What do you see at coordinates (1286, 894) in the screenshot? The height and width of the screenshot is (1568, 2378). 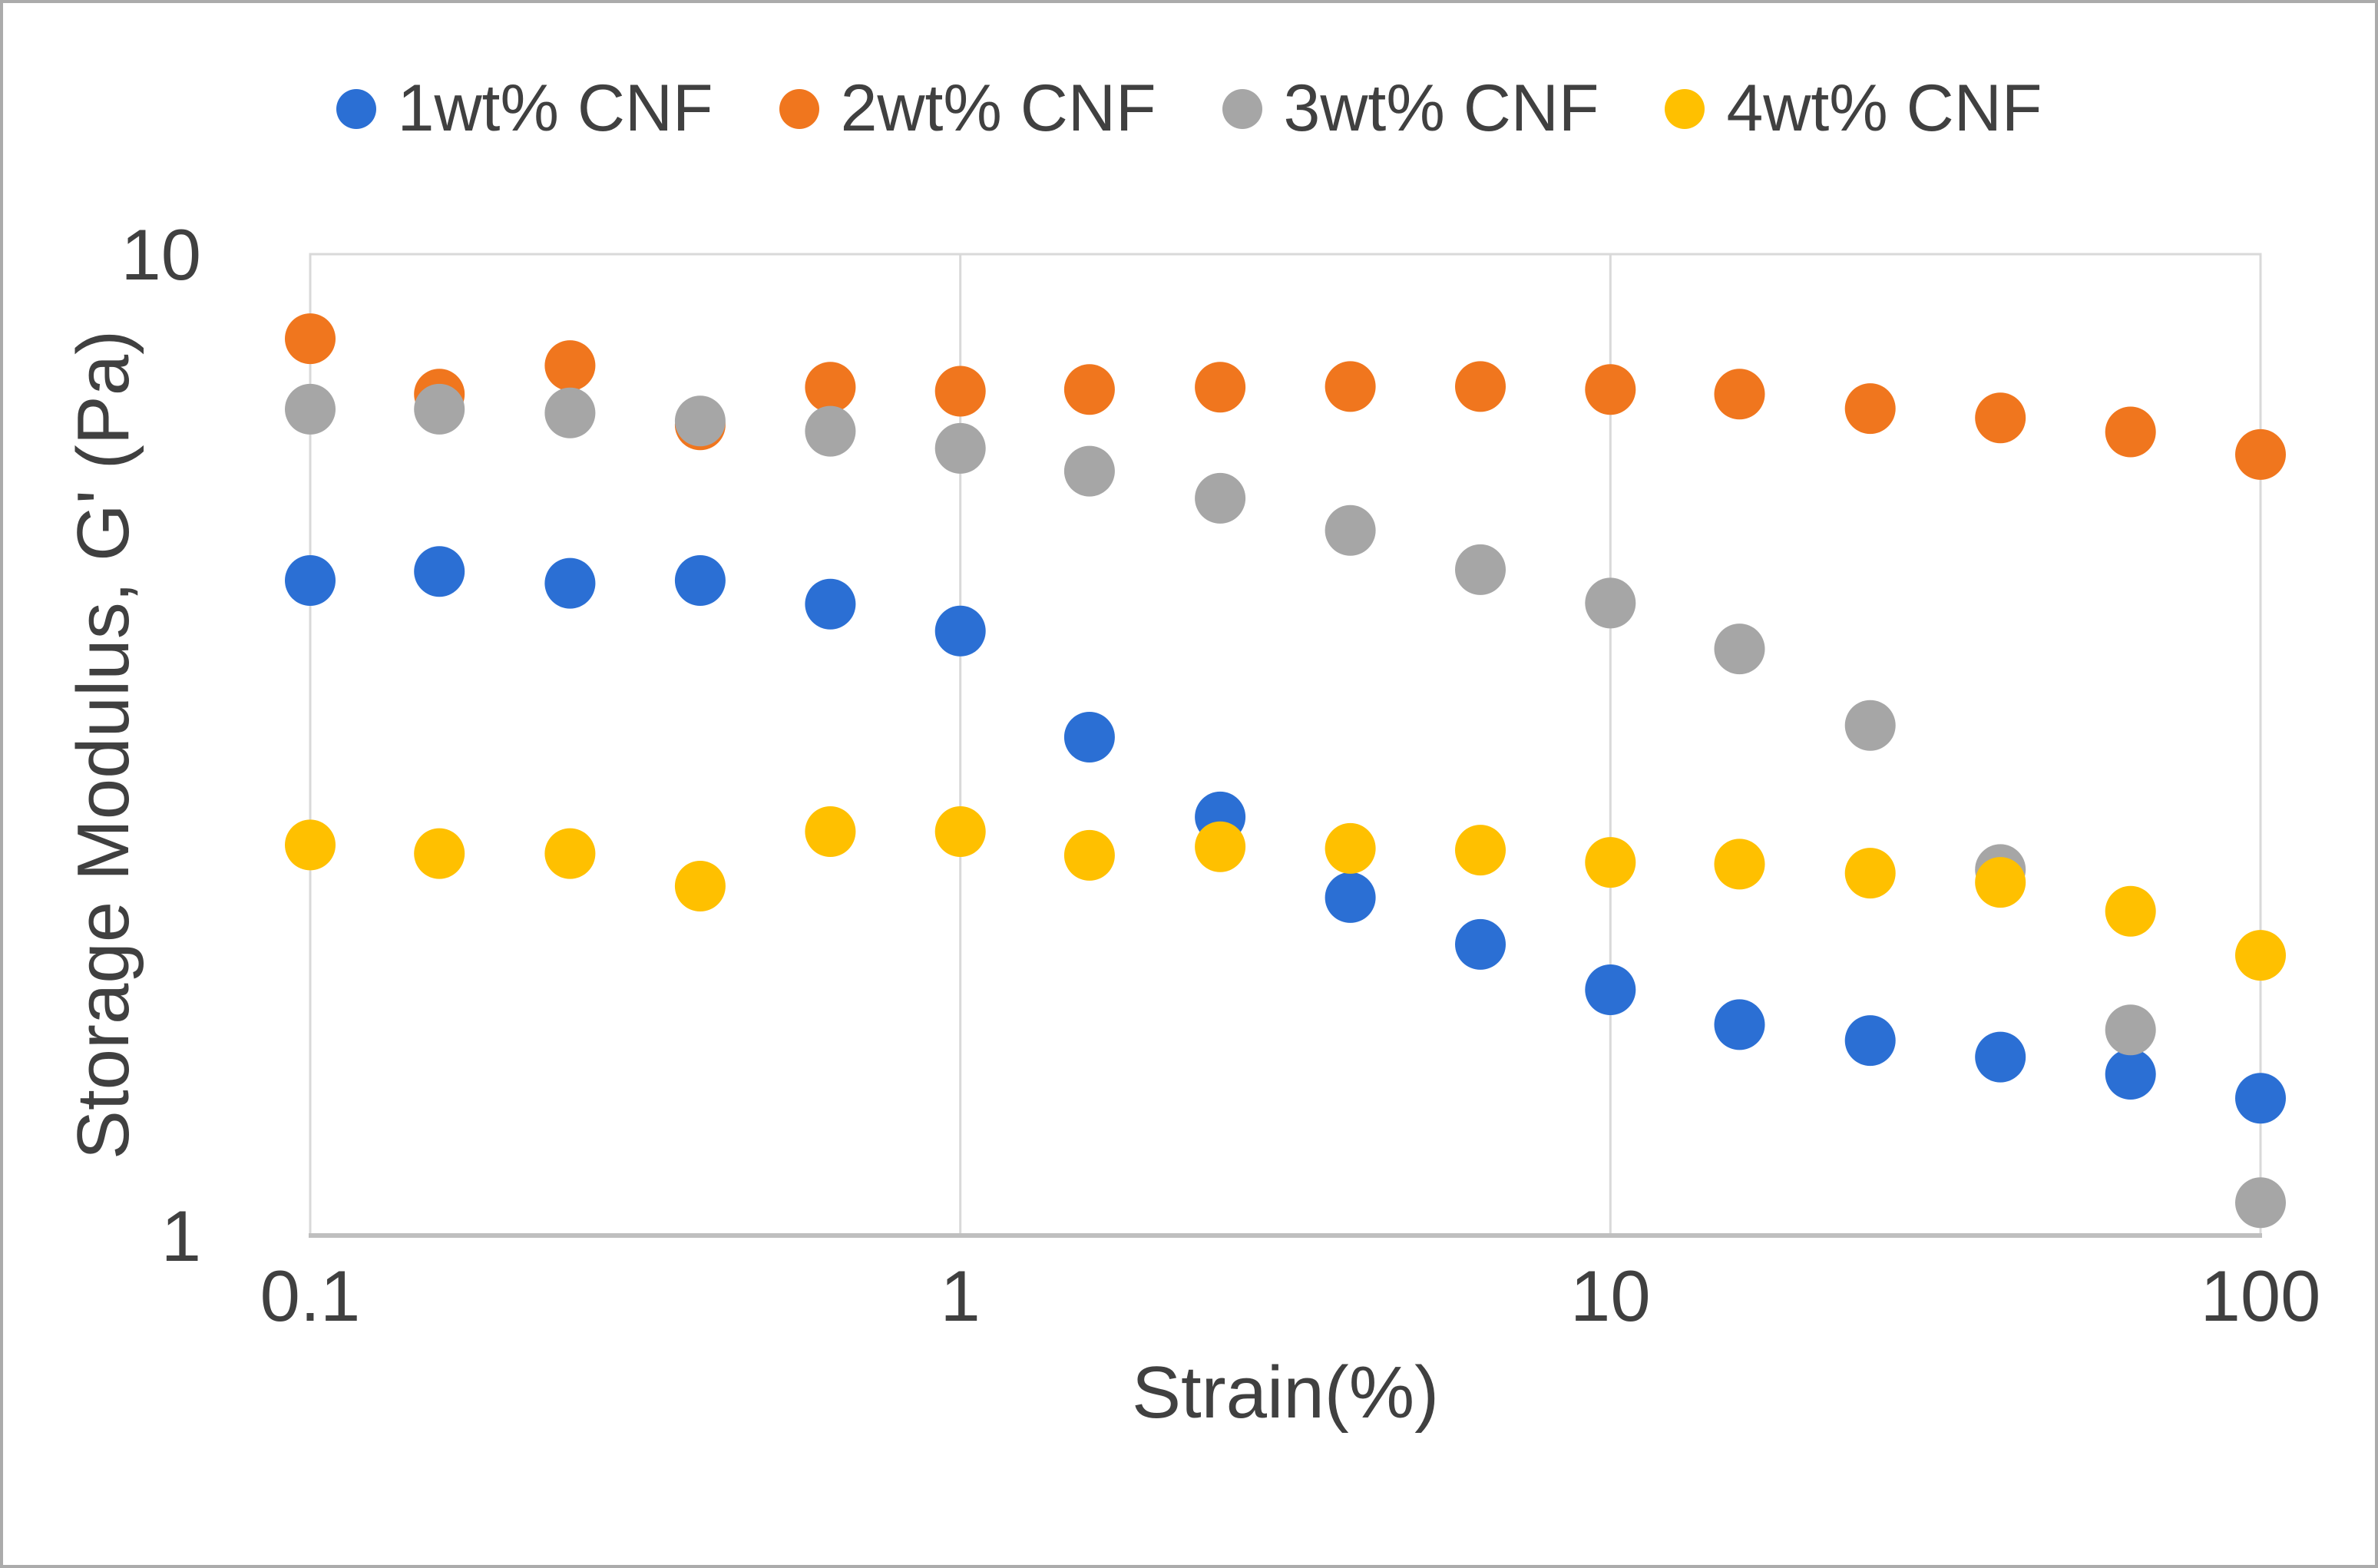 I see `series-4wt-cnf` at bounding box center [1286, 894].